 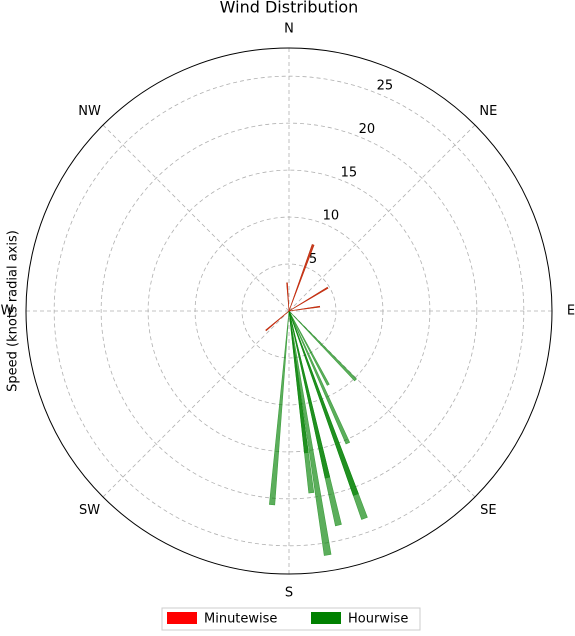 I want to click on angle-tick-label: E, so click(x=571, y=311).